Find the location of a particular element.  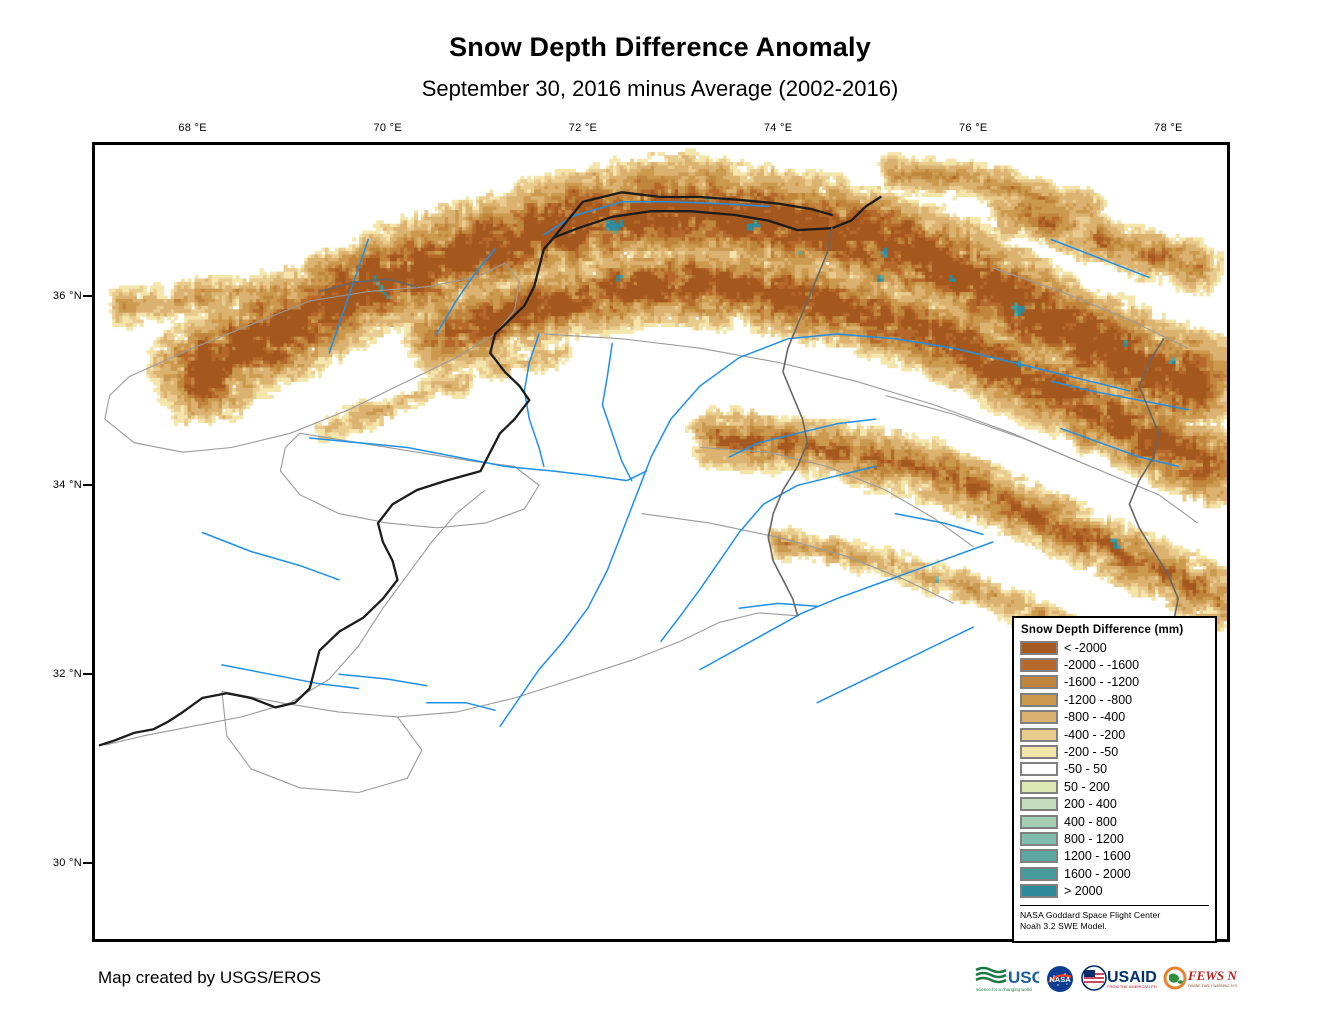

legend-label: 200 - 400 is located at coordinates (1090, 804).